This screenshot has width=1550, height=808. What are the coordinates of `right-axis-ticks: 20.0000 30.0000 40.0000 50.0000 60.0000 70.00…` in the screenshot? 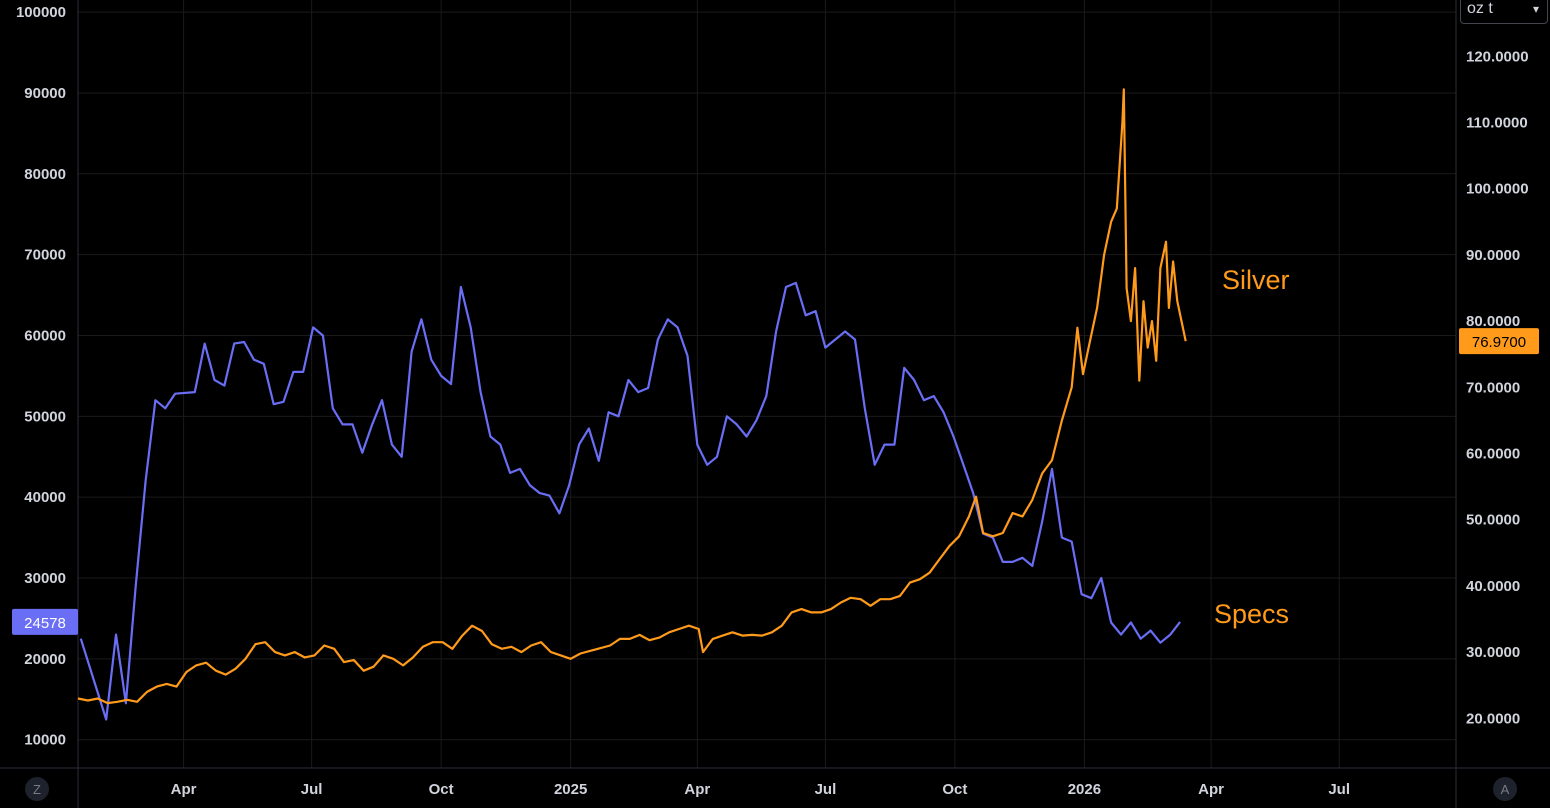 It's located at (1497, 387).